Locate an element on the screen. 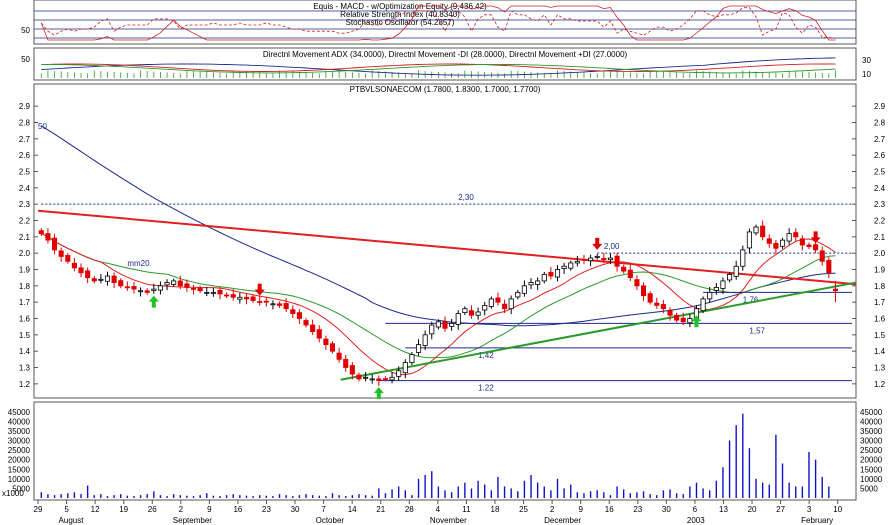 The height and width of the screenshot is (525, 893). price-tick-label-right: 1.5 is located at coordinates (880, 335).